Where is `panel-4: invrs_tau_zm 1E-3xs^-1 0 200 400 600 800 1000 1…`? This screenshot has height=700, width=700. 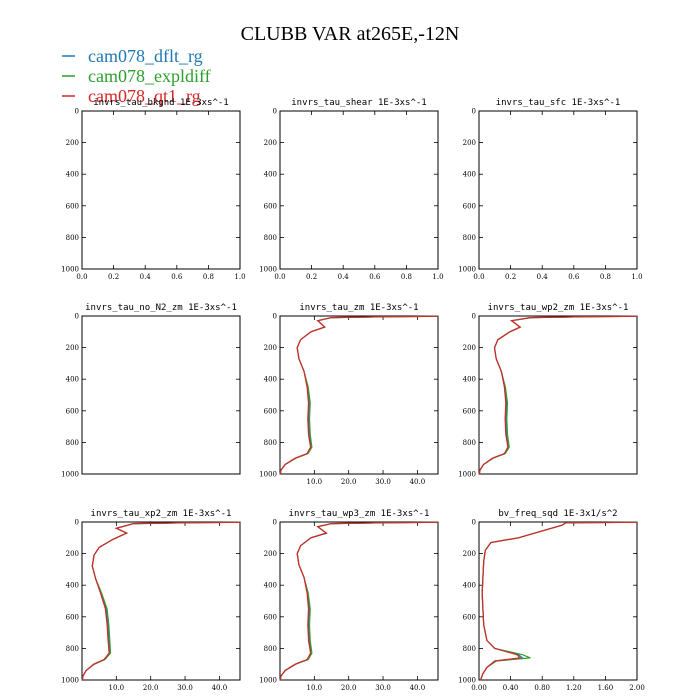
panel-4: invrs_tau_zm 1E-3xs^-1 0 200 400 600 800 1000 1… is located at coordinates (349, 394).